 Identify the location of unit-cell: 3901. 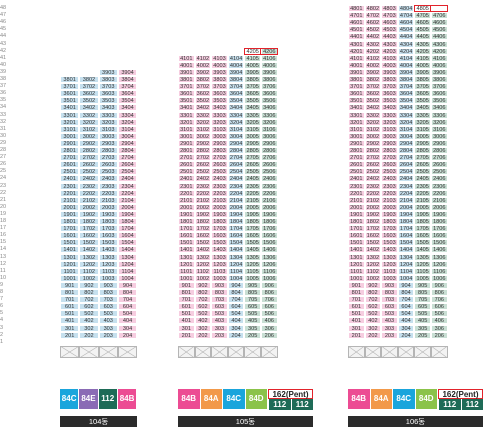
(356, 72).